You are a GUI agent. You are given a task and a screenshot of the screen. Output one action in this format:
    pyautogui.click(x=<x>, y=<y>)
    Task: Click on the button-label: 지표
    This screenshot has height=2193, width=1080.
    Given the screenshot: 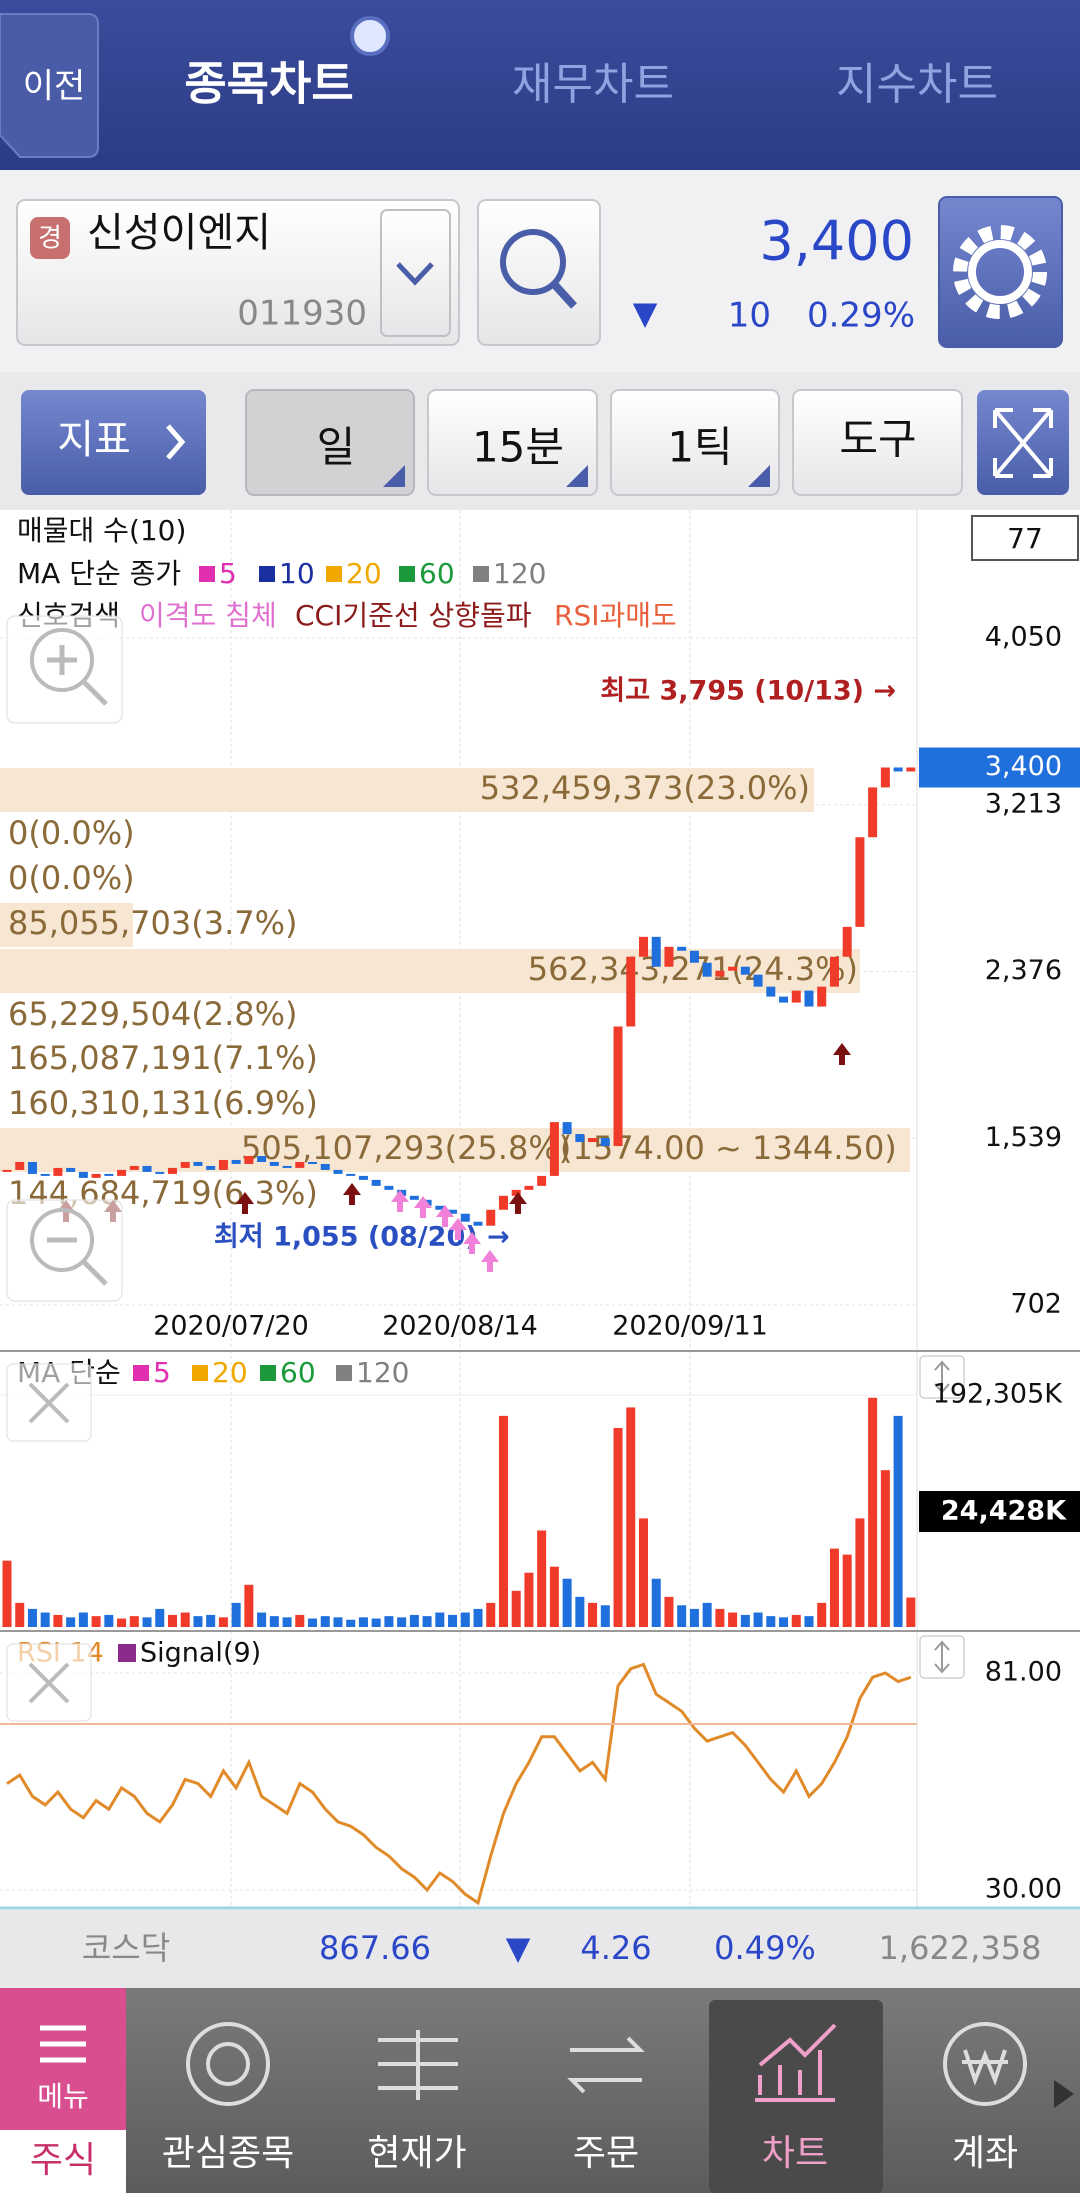 What is the action you would take?
    pyautogui.click(x=94, y=440)
    